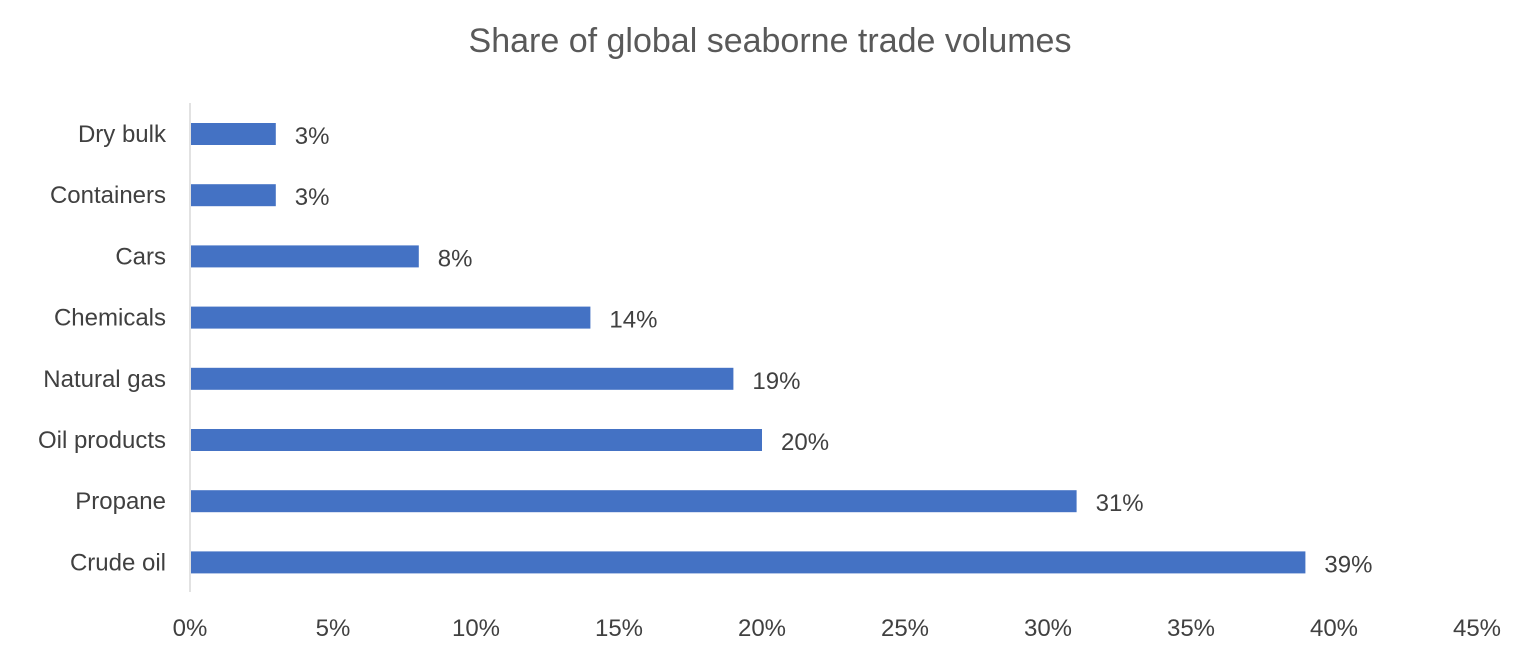 Image resolution: width=1540 pixels, height=660 pixels. What do you see at coordinates (108, 195) in the screenshot?
I see `category-label-containers: Containers` at bounding box center [108, 195].